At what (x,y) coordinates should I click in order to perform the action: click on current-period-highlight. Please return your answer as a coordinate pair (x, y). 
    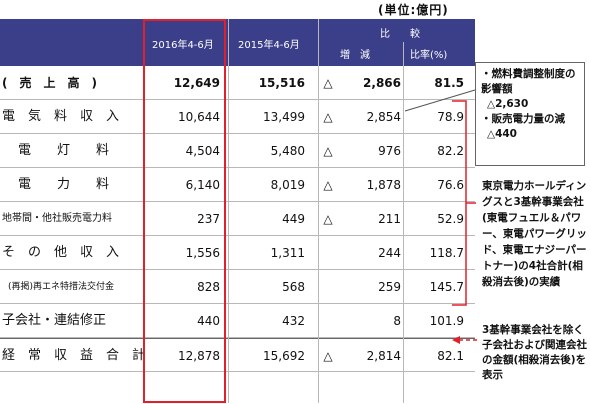
    Looking at the image, I should click on (184, 211).